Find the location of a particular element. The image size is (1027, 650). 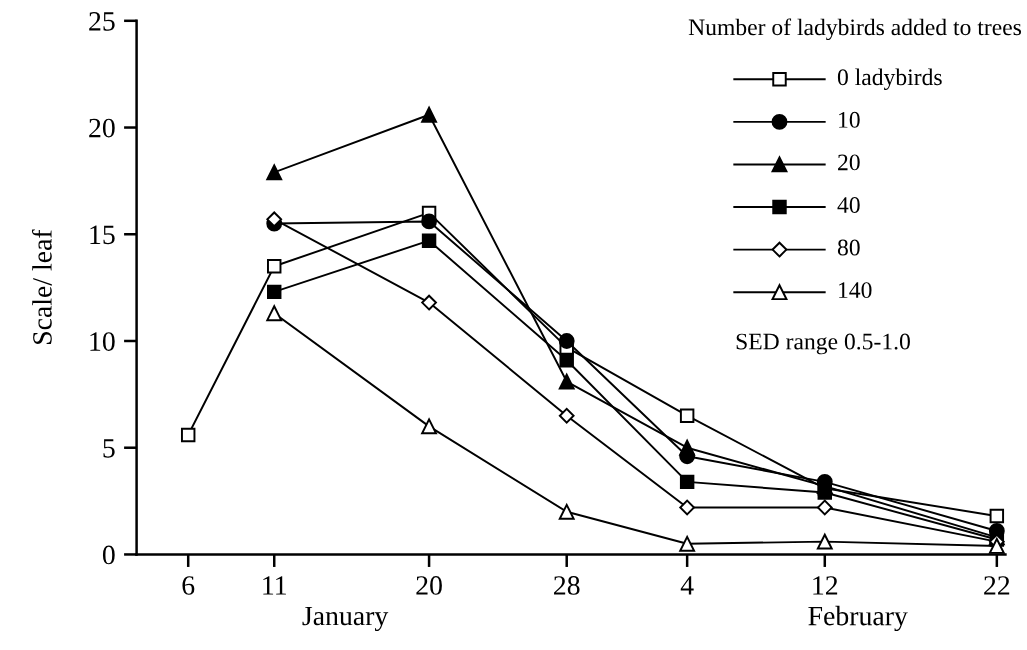

legend-title: Number of ladybirds added to trees is located at coordinates (855, 29).